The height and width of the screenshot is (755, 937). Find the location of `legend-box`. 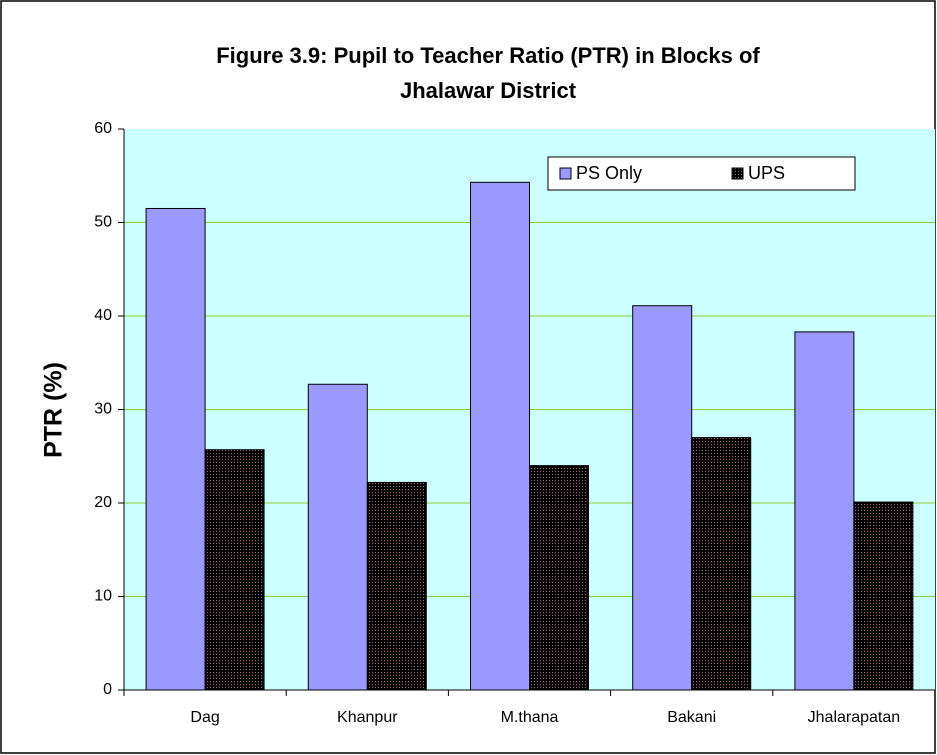

legend-box is located at coordinates (701, 173).